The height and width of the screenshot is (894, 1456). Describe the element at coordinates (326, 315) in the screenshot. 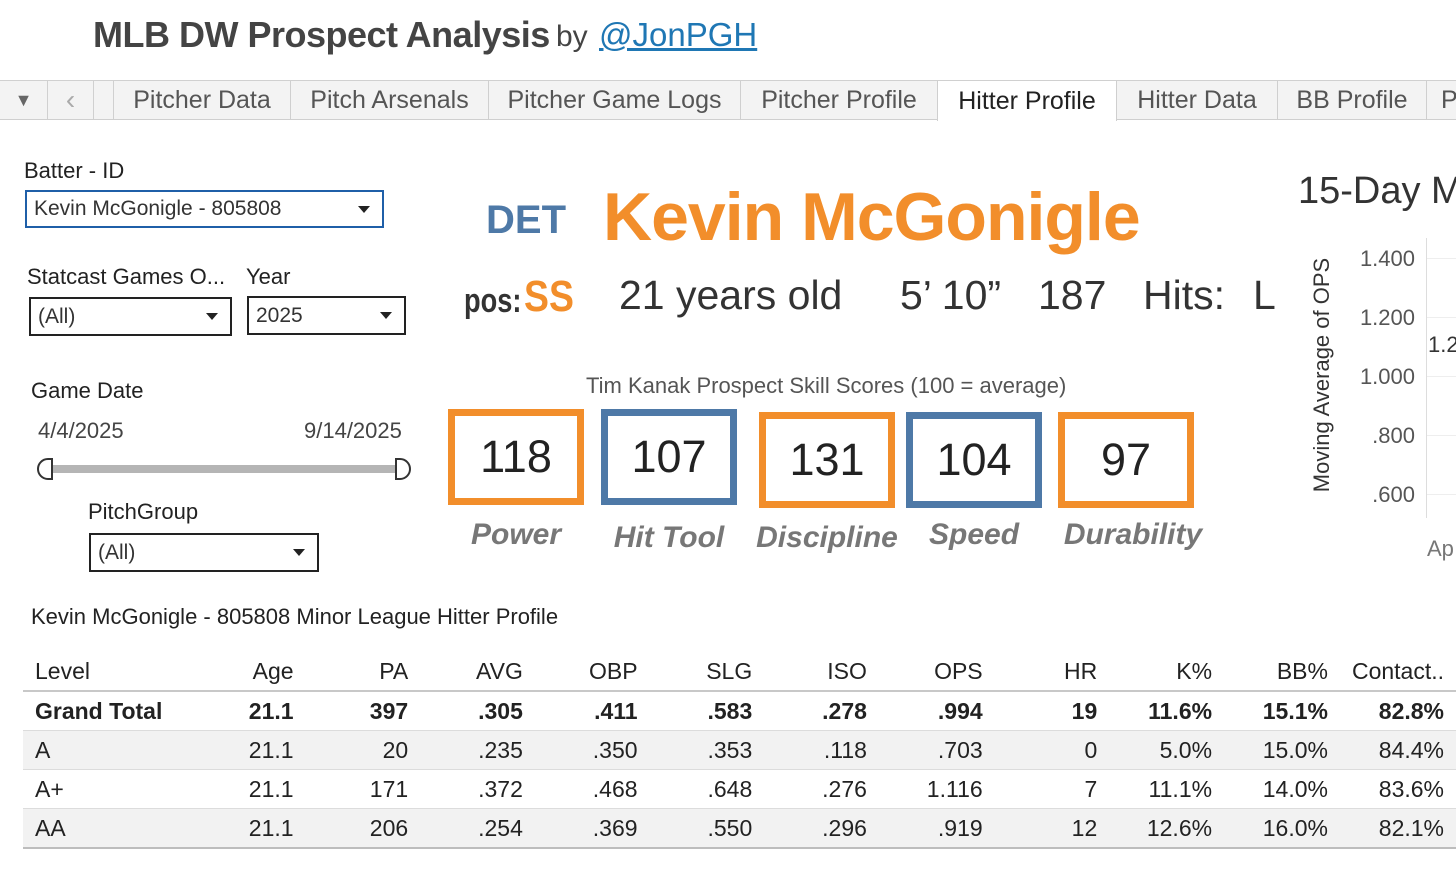

I see `year-dropdown: 2025` at that location.